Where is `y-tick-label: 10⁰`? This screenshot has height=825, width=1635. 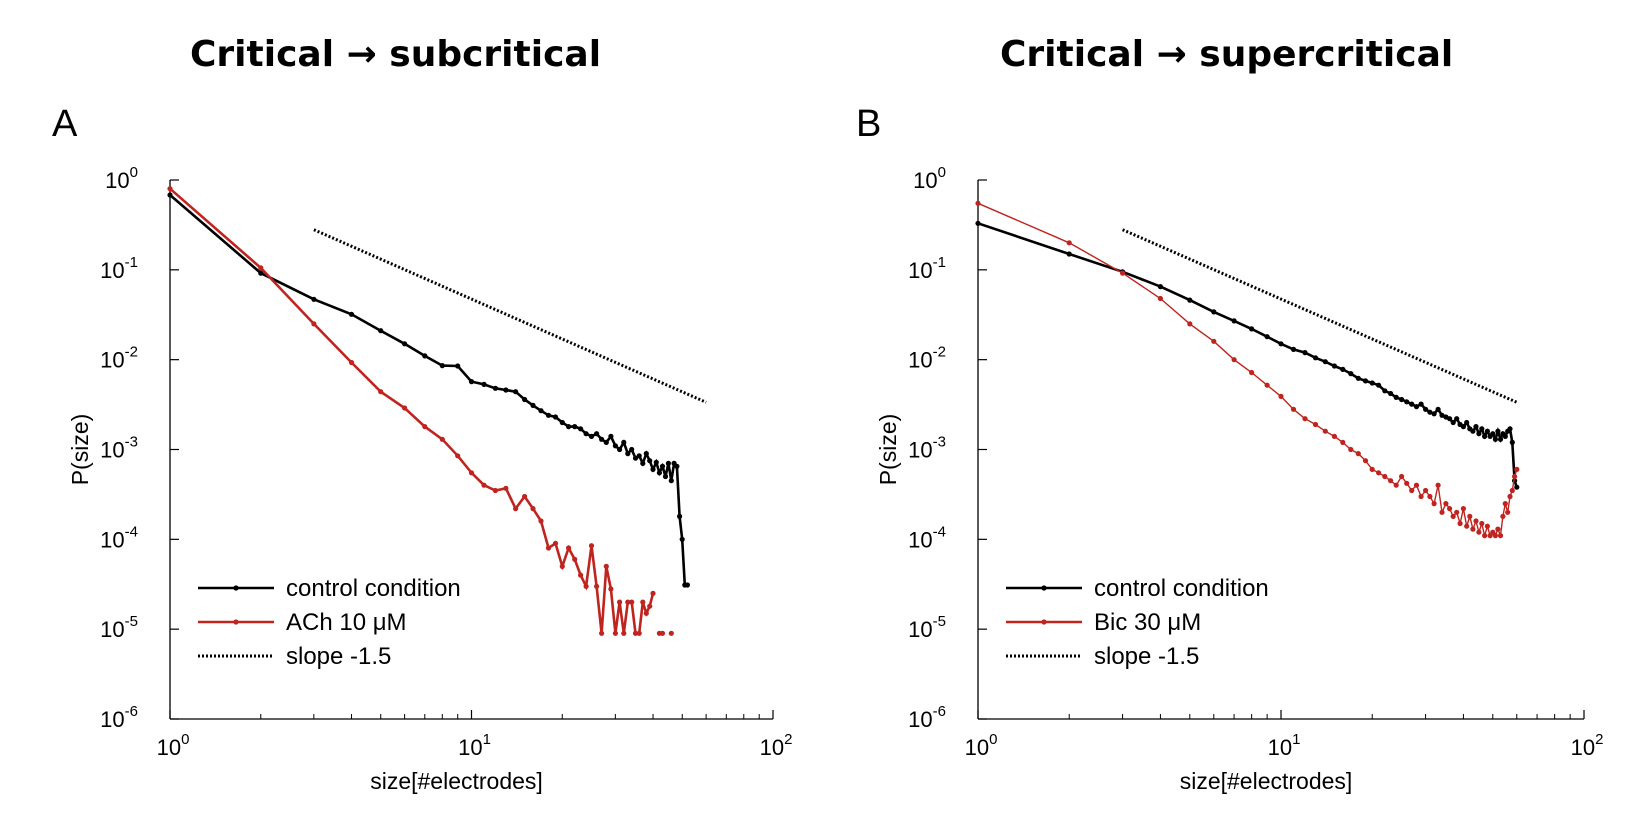 y-tick-label: 10⁰ is located at coordinates (929, 178).